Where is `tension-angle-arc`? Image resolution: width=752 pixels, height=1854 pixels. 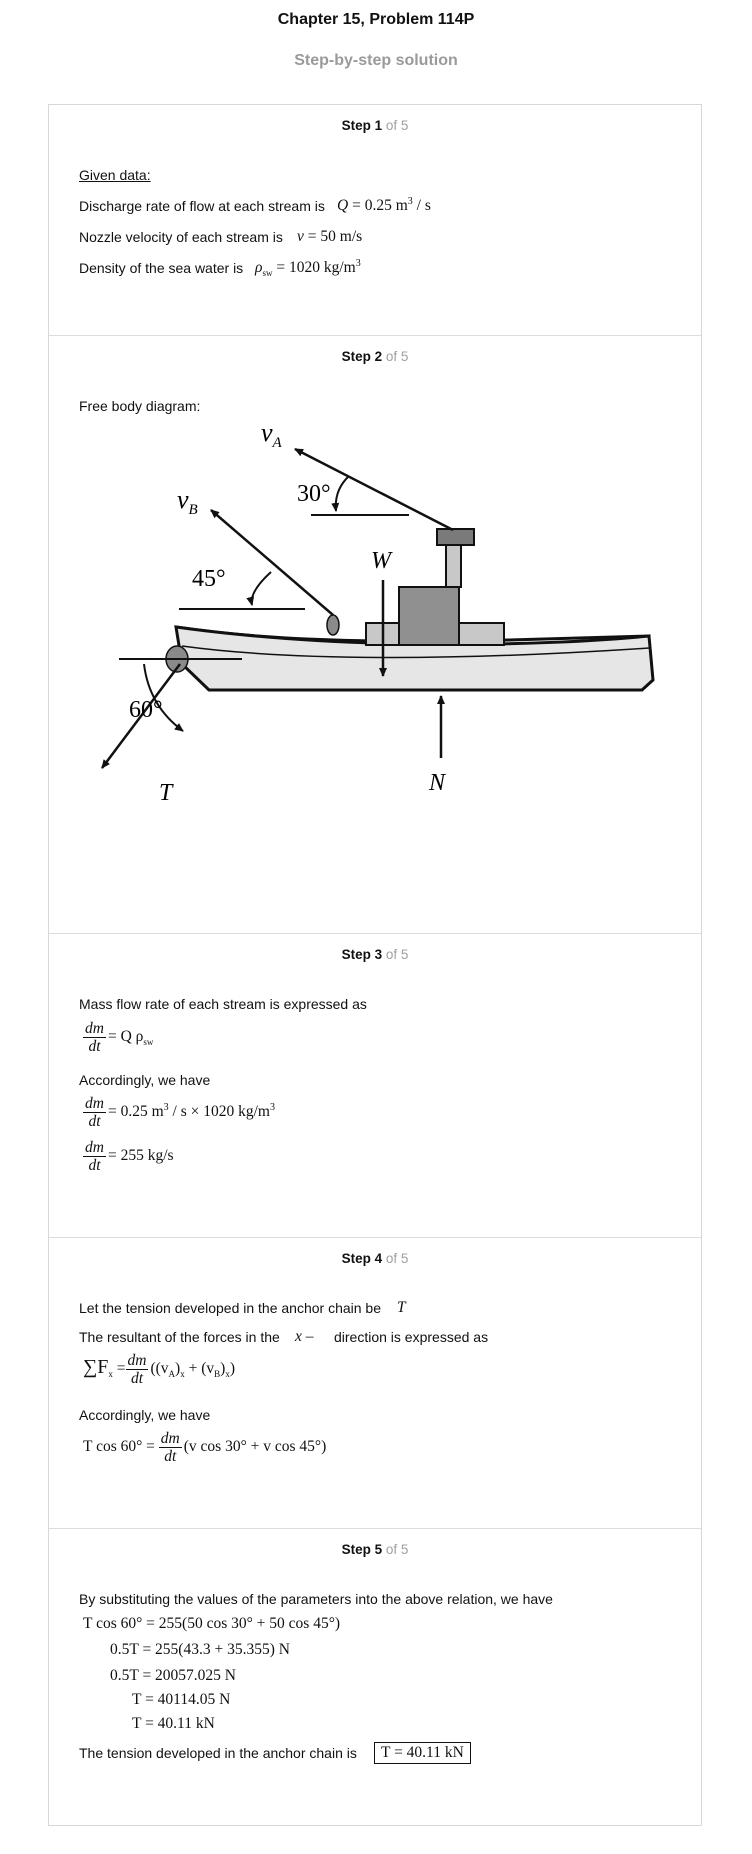 tension-angle-arc is located at coordinates (163, 697).